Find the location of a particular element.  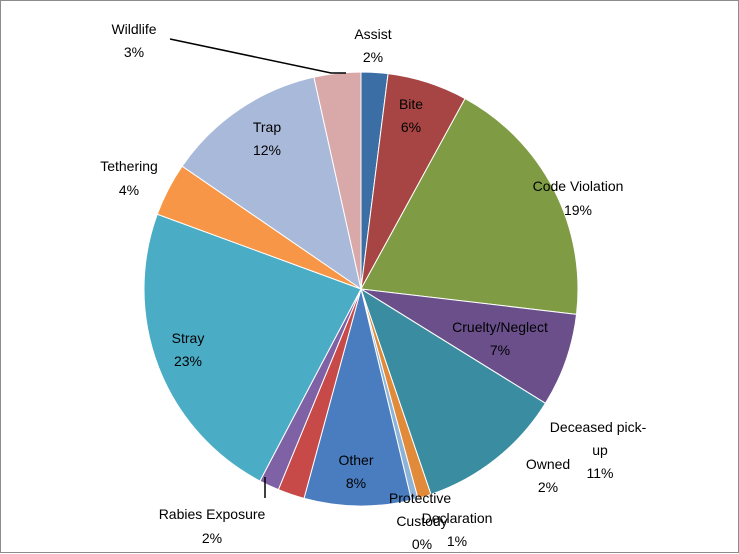

label-tethering-value: 4% is located at coordinates (129, 190).